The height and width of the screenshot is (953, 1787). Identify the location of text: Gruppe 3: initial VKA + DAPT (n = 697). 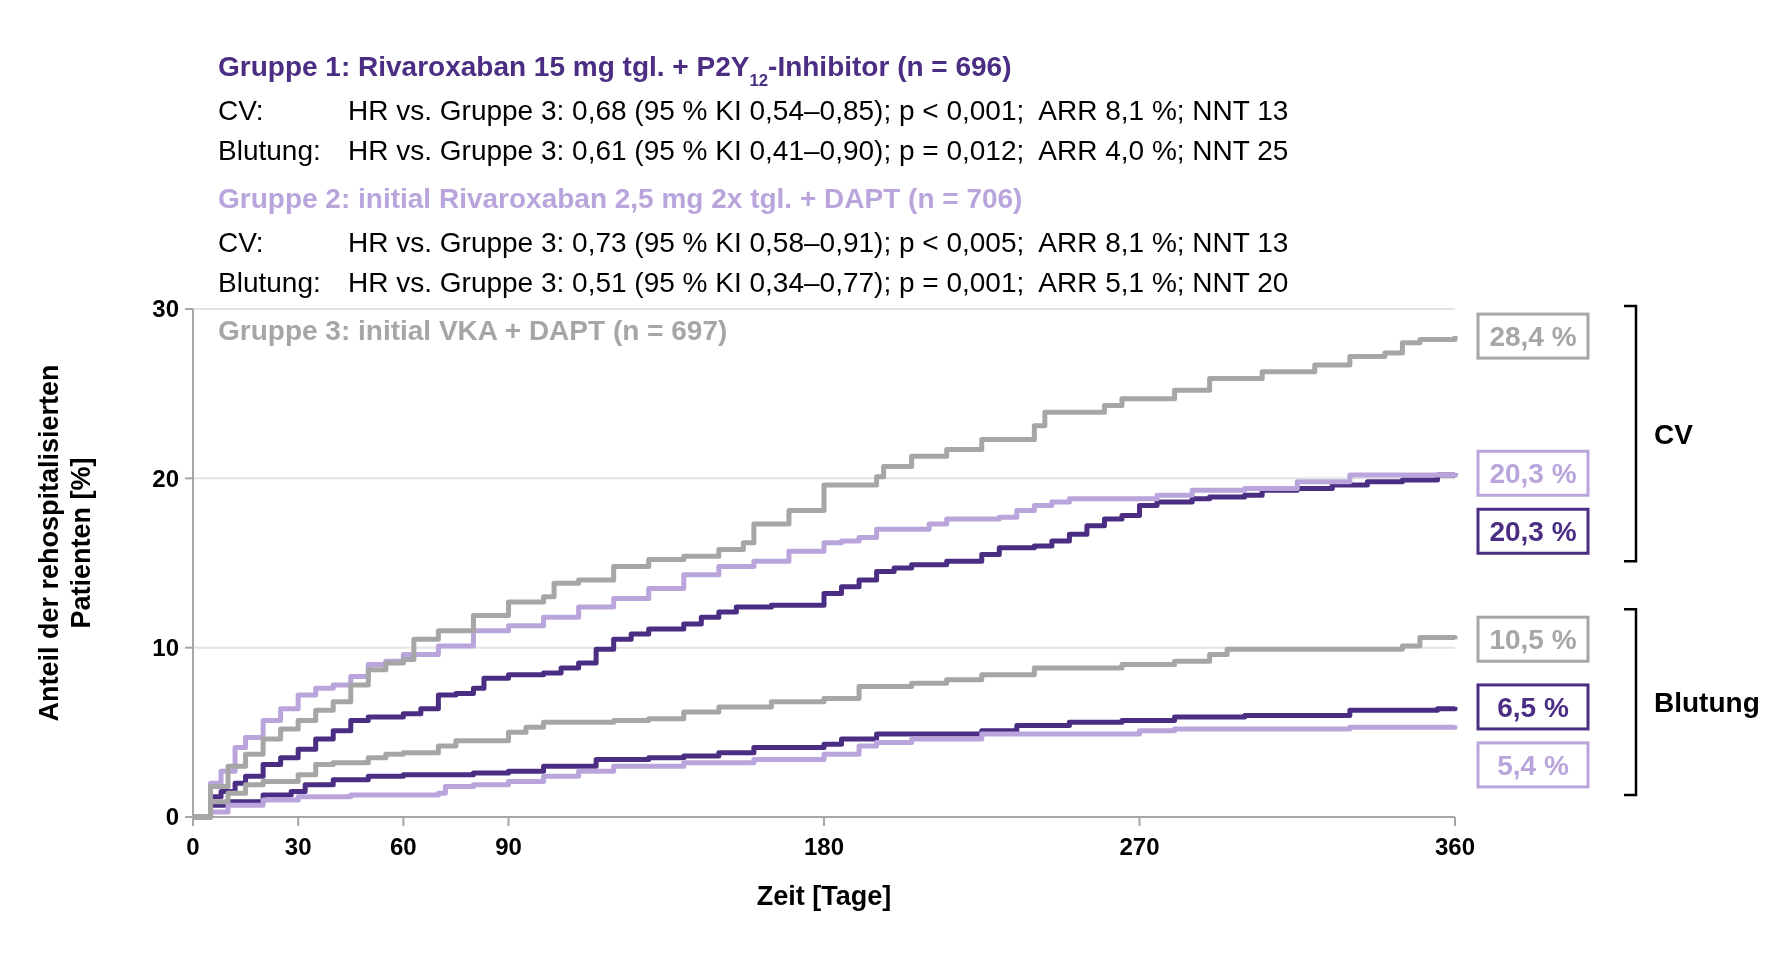
(473, 330).